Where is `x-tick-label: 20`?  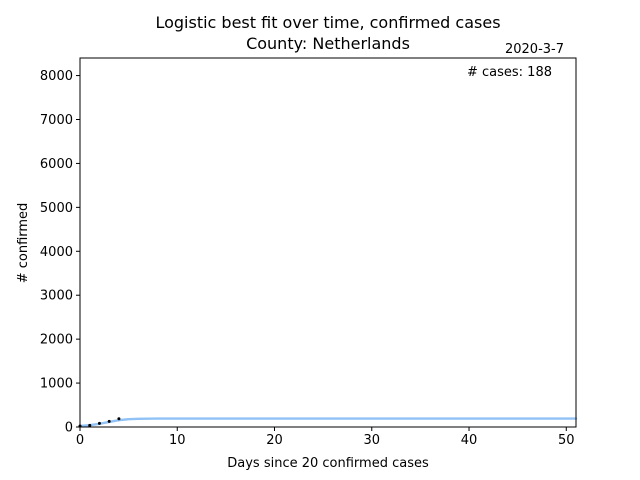 x-tick-label: 20 is located at coordinates (274, 440).